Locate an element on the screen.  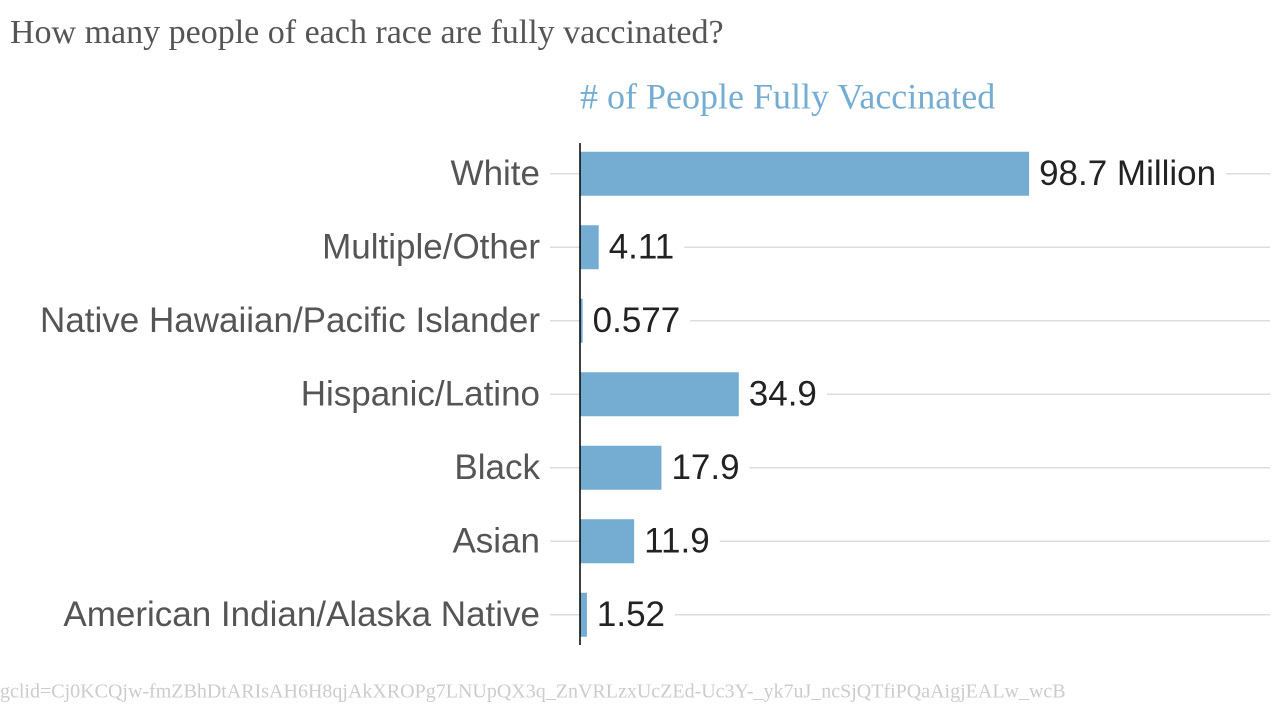
value-label: 34.9 is located at coordinates (783, 394).